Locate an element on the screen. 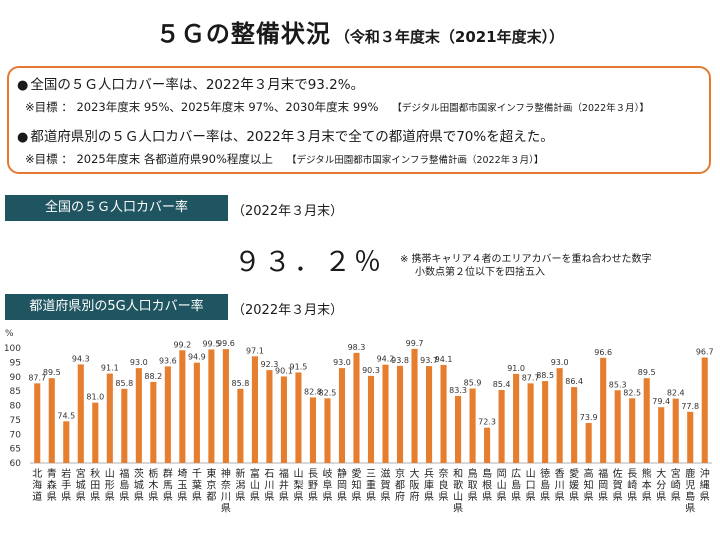 This screenshot has width=720, height=540. data-label: 82.8 is located at coordinates (313, 391).